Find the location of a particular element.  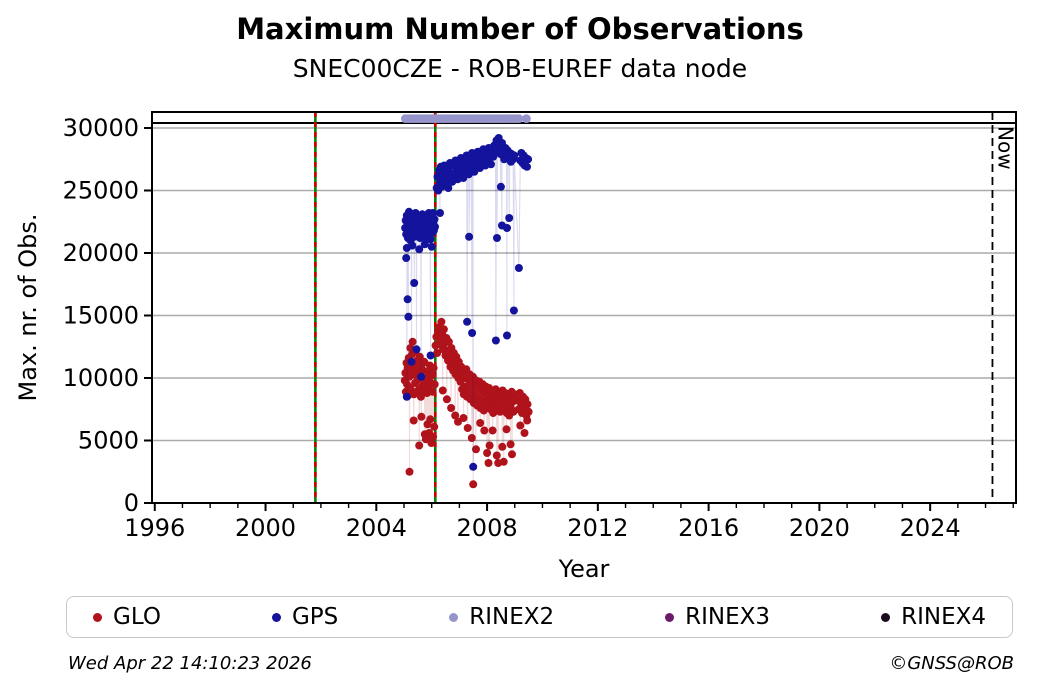

legend-marker-GPS is located at coordinates (276, 617).